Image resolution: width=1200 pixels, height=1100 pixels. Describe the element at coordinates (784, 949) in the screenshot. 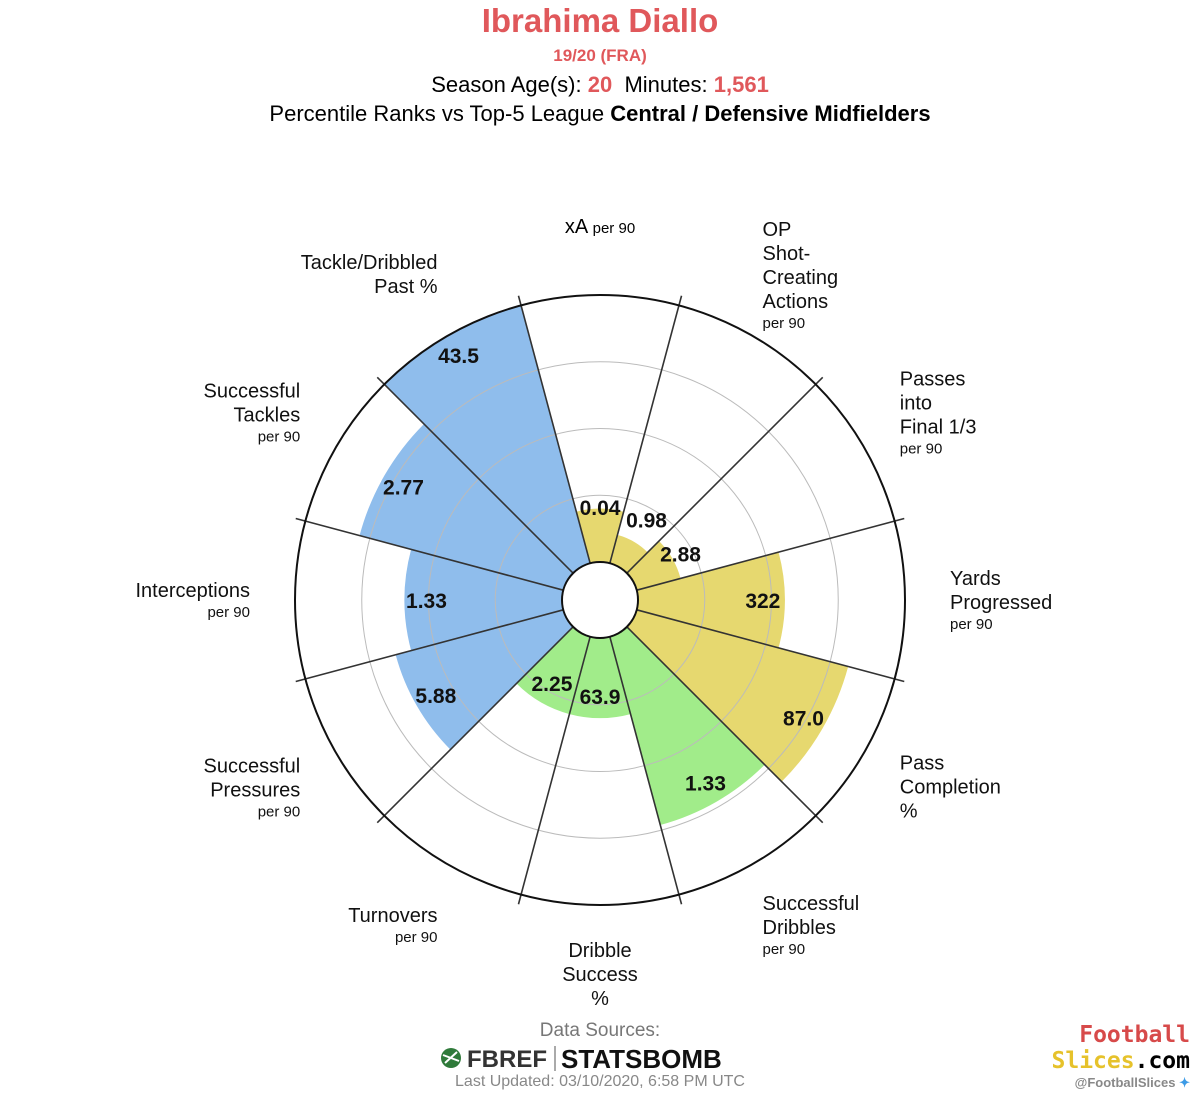

I see `category-unit-5: per 90` at that location.